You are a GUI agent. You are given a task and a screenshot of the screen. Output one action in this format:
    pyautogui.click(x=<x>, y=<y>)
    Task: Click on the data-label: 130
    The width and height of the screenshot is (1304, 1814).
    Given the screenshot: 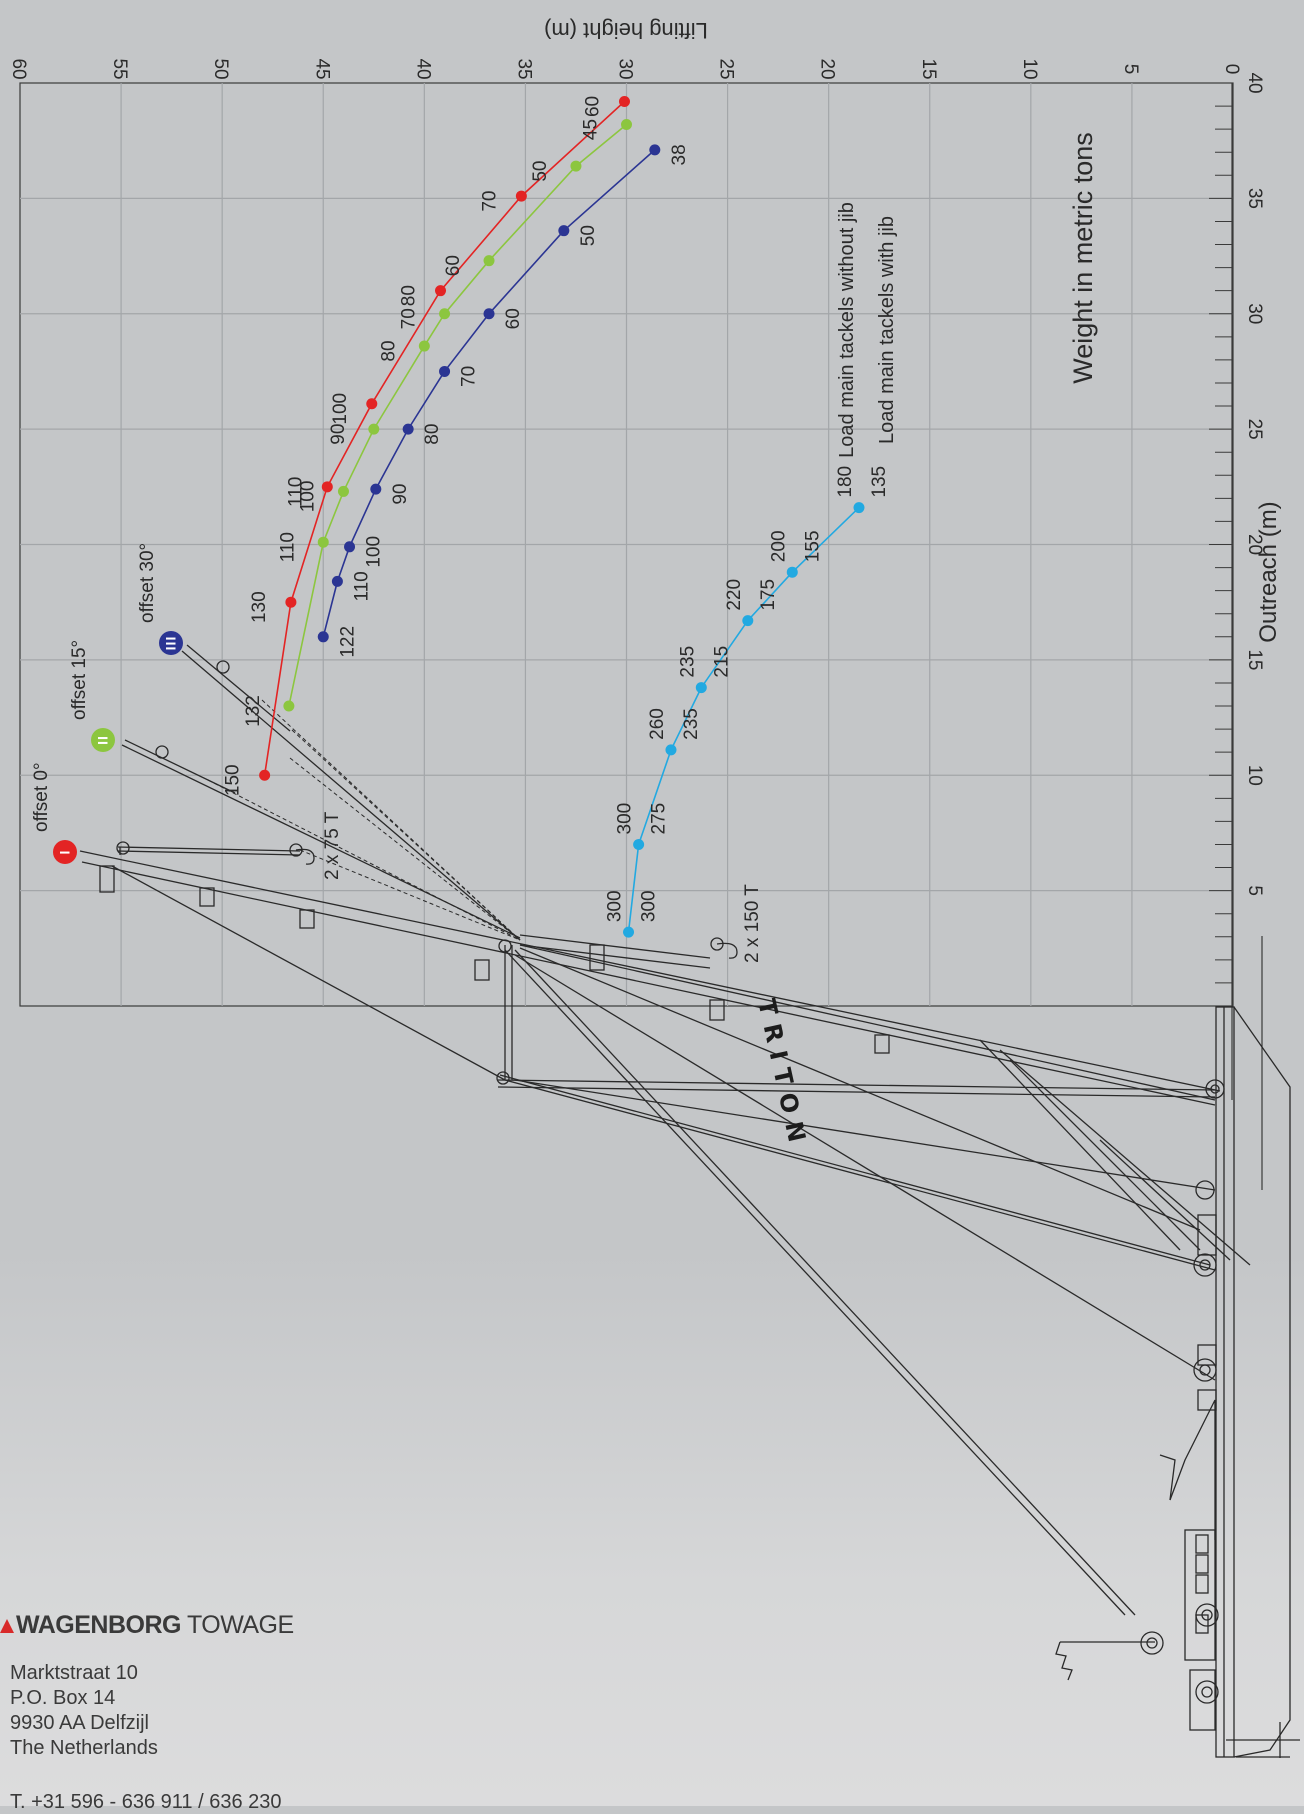 What is the action you would take?
    pyautogui.click(x=259, y=607)
    